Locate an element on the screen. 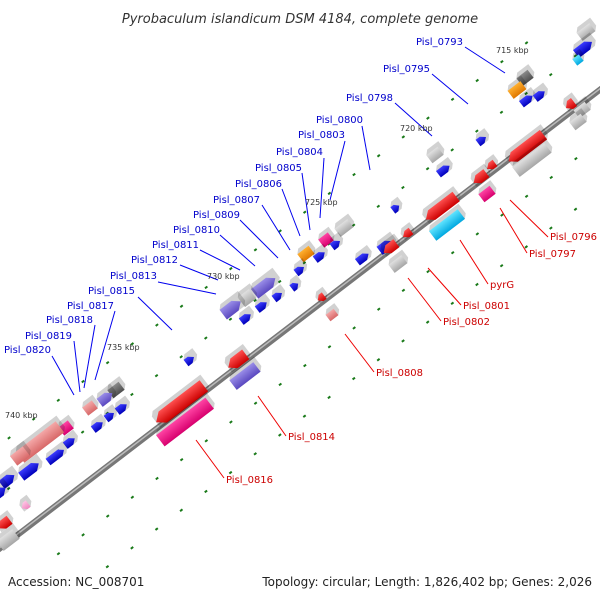 The width and height of the screenshot is (600, 600). accession-text: Accession: NC_008701 is located at coordinates (76, 582).